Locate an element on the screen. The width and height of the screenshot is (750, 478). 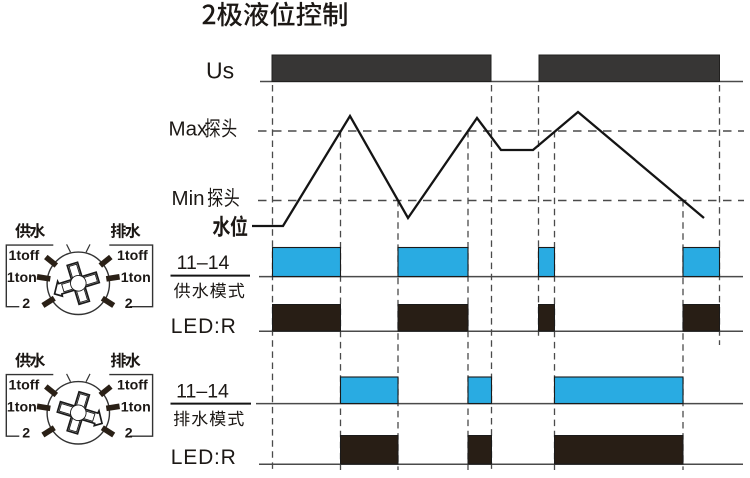
svg-text: Min is located at coordinates (188, 198).